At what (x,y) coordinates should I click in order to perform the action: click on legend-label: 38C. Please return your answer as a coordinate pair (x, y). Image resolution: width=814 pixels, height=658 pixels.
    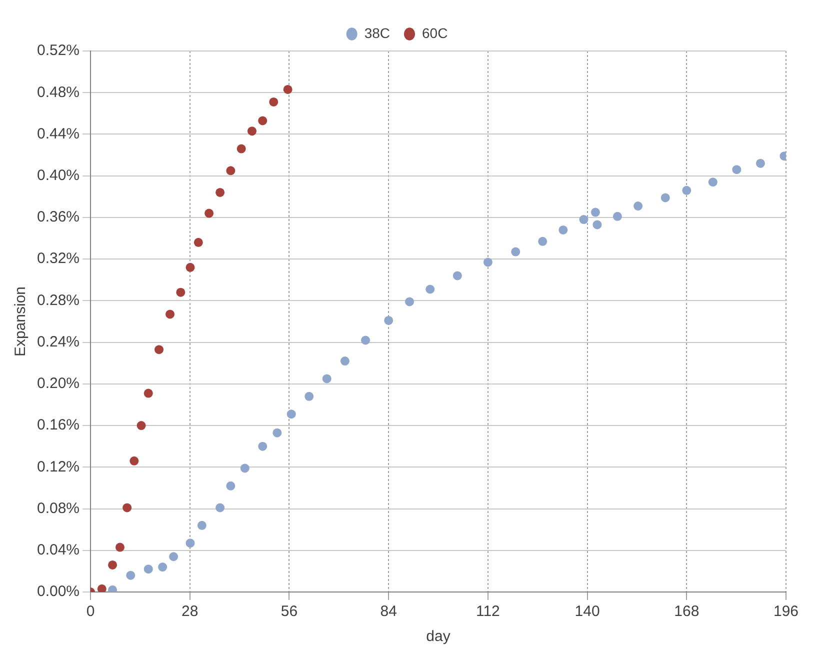
    Looking at the image, I should click on (377, 32).